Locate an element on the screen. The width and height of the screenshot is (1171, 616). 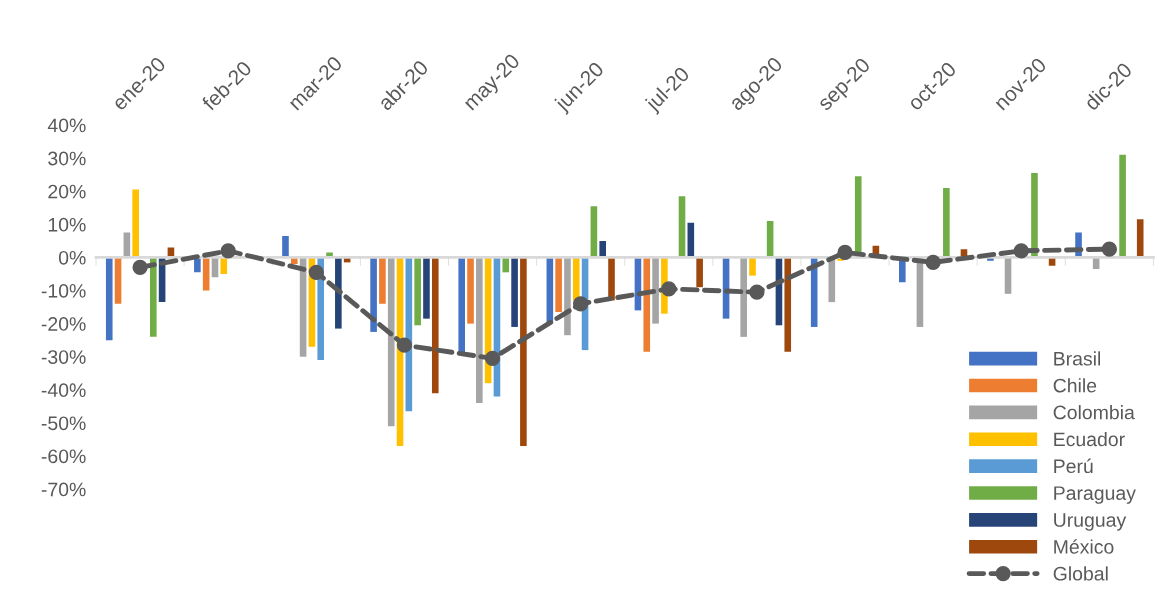
legend-label: México is located at coordinates (1084, 546).